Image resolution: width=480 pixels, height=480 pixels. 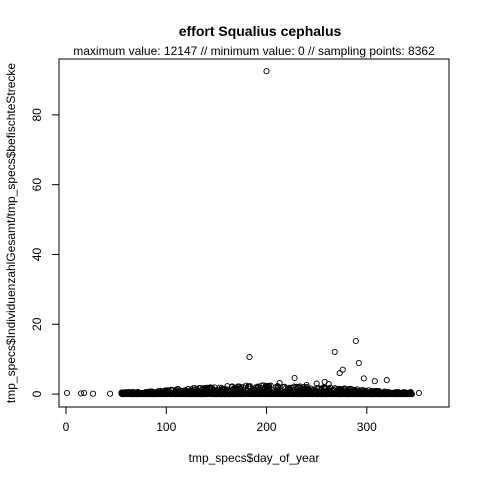 What do you see at coordinates (37, 324) in the screenshot?
I see `y-tick-label: 20` at bounding box center [37, 324].